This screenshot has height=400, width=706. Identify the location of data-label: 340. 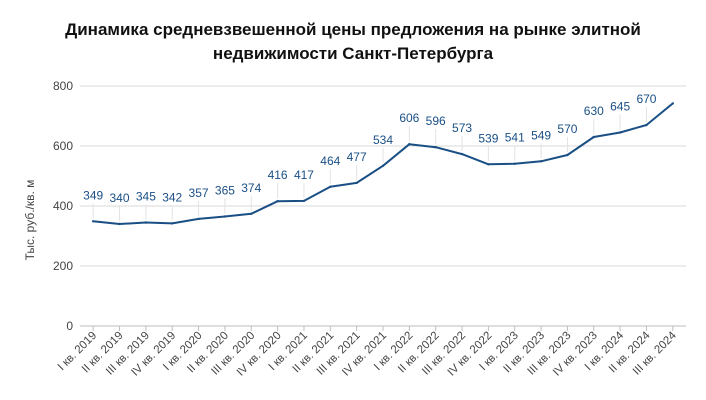
(120, 198).